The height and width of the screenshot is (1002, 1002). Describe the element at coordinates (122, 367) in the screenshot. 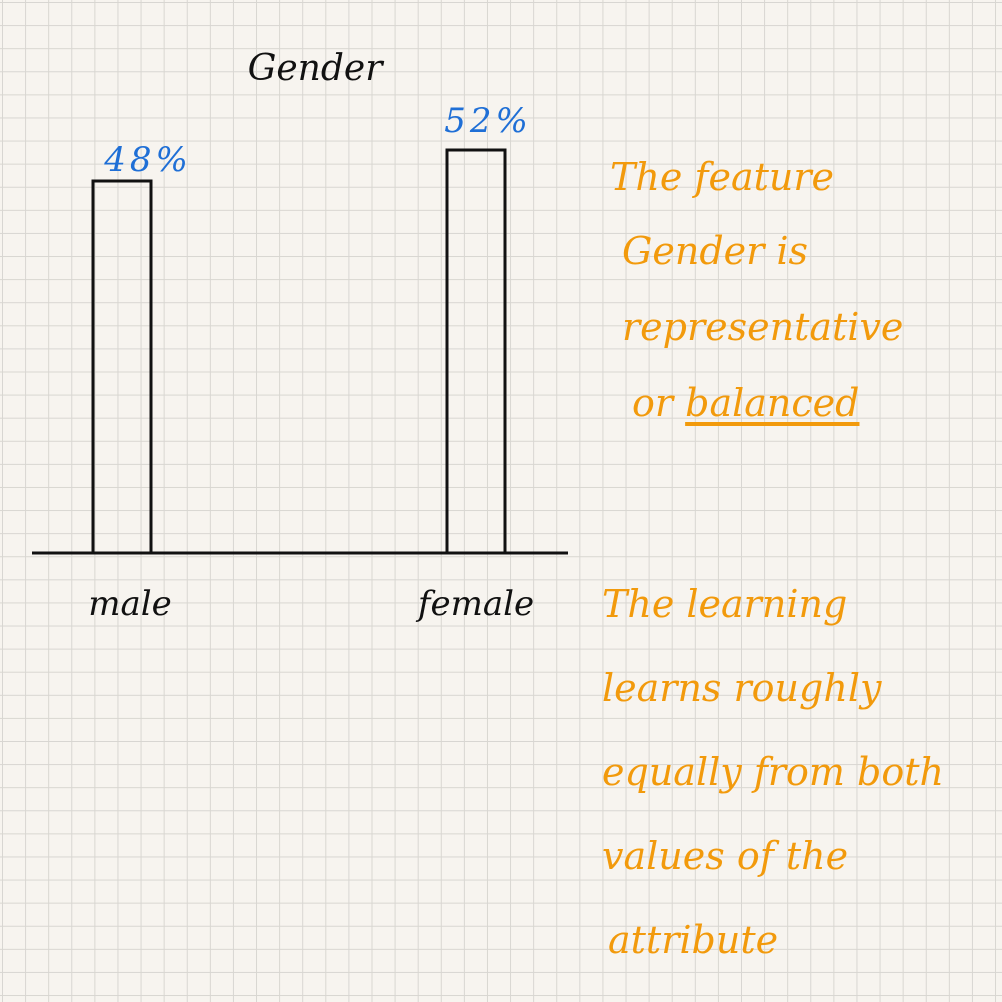

I see `bar-male` at that location.